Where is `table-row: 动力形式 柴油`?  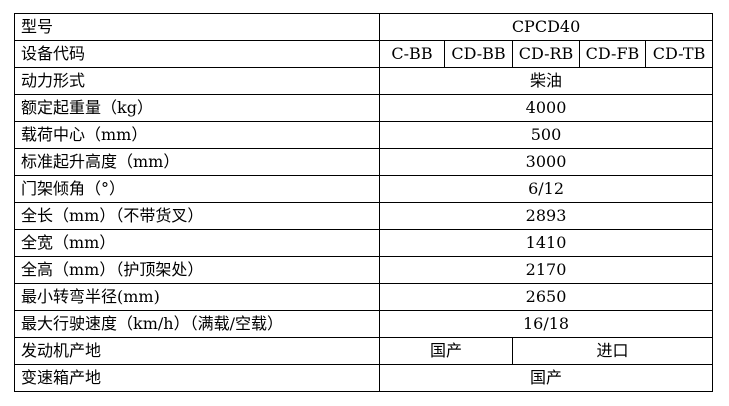
table-row: 动力形式 柴油 is located at coordinates (364, 81).